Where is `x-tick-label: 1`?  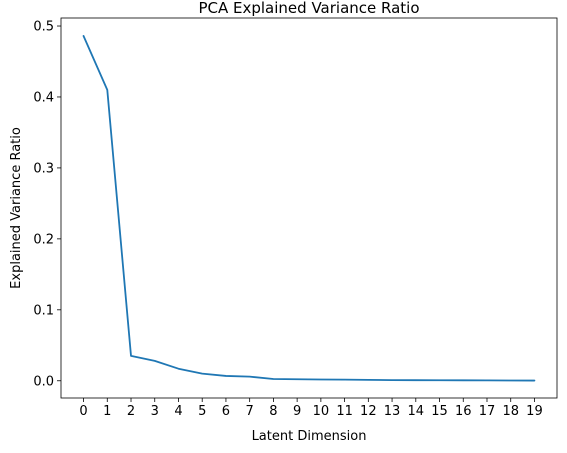 x-tick-label: 1 is located at coordinates (107, 411).